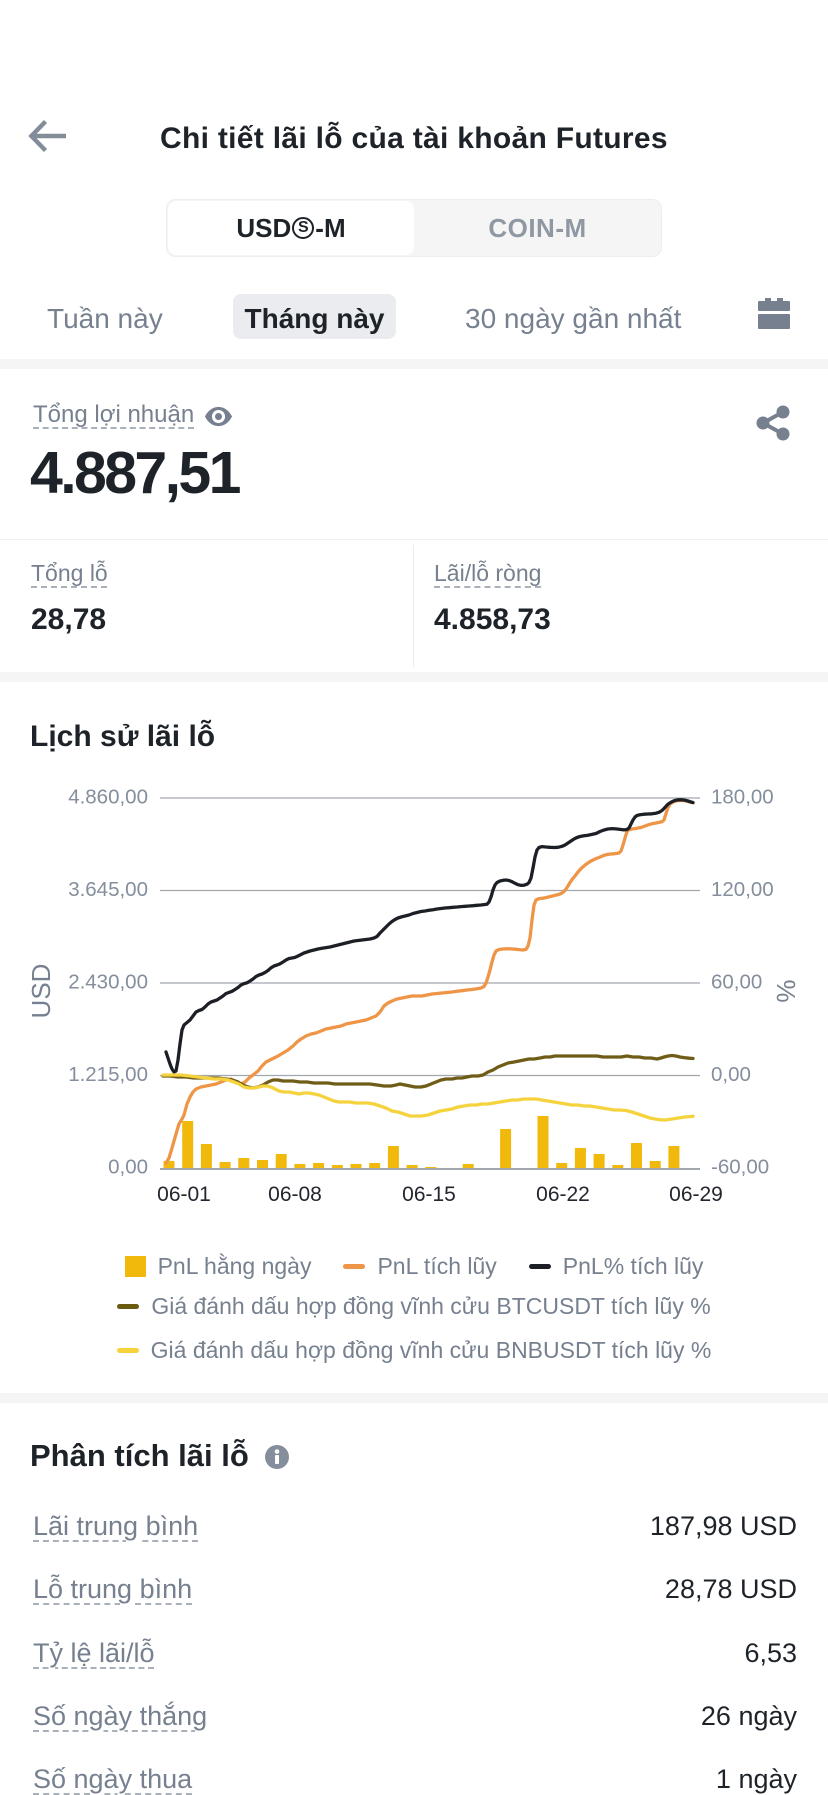  What do you see at coordinates (41, 991) in the screenshot?
I see `svg-text: USD` at bounding box center [41, 991].